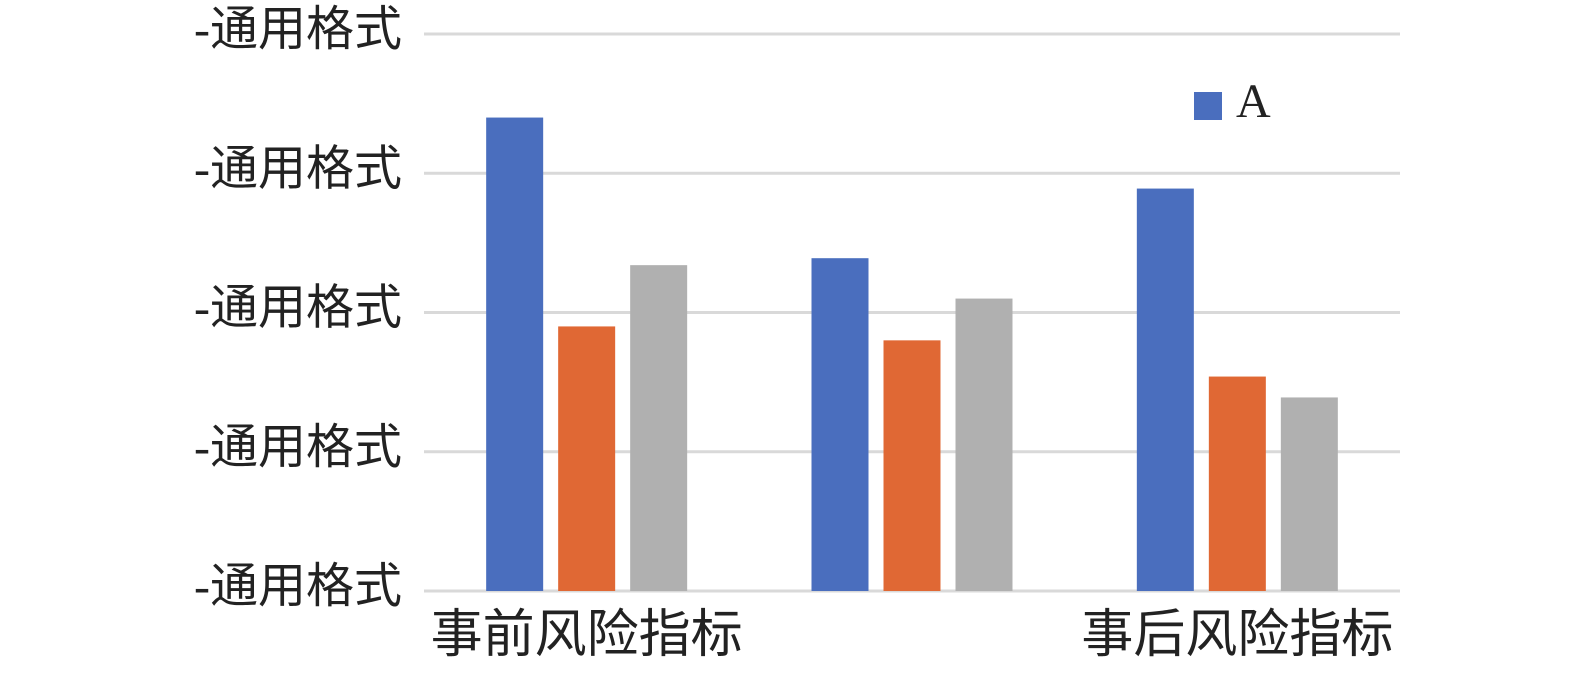 The image size is (1575, 678). I want to click on x-tick-label: 事后风险指标, so click(1237, 635).